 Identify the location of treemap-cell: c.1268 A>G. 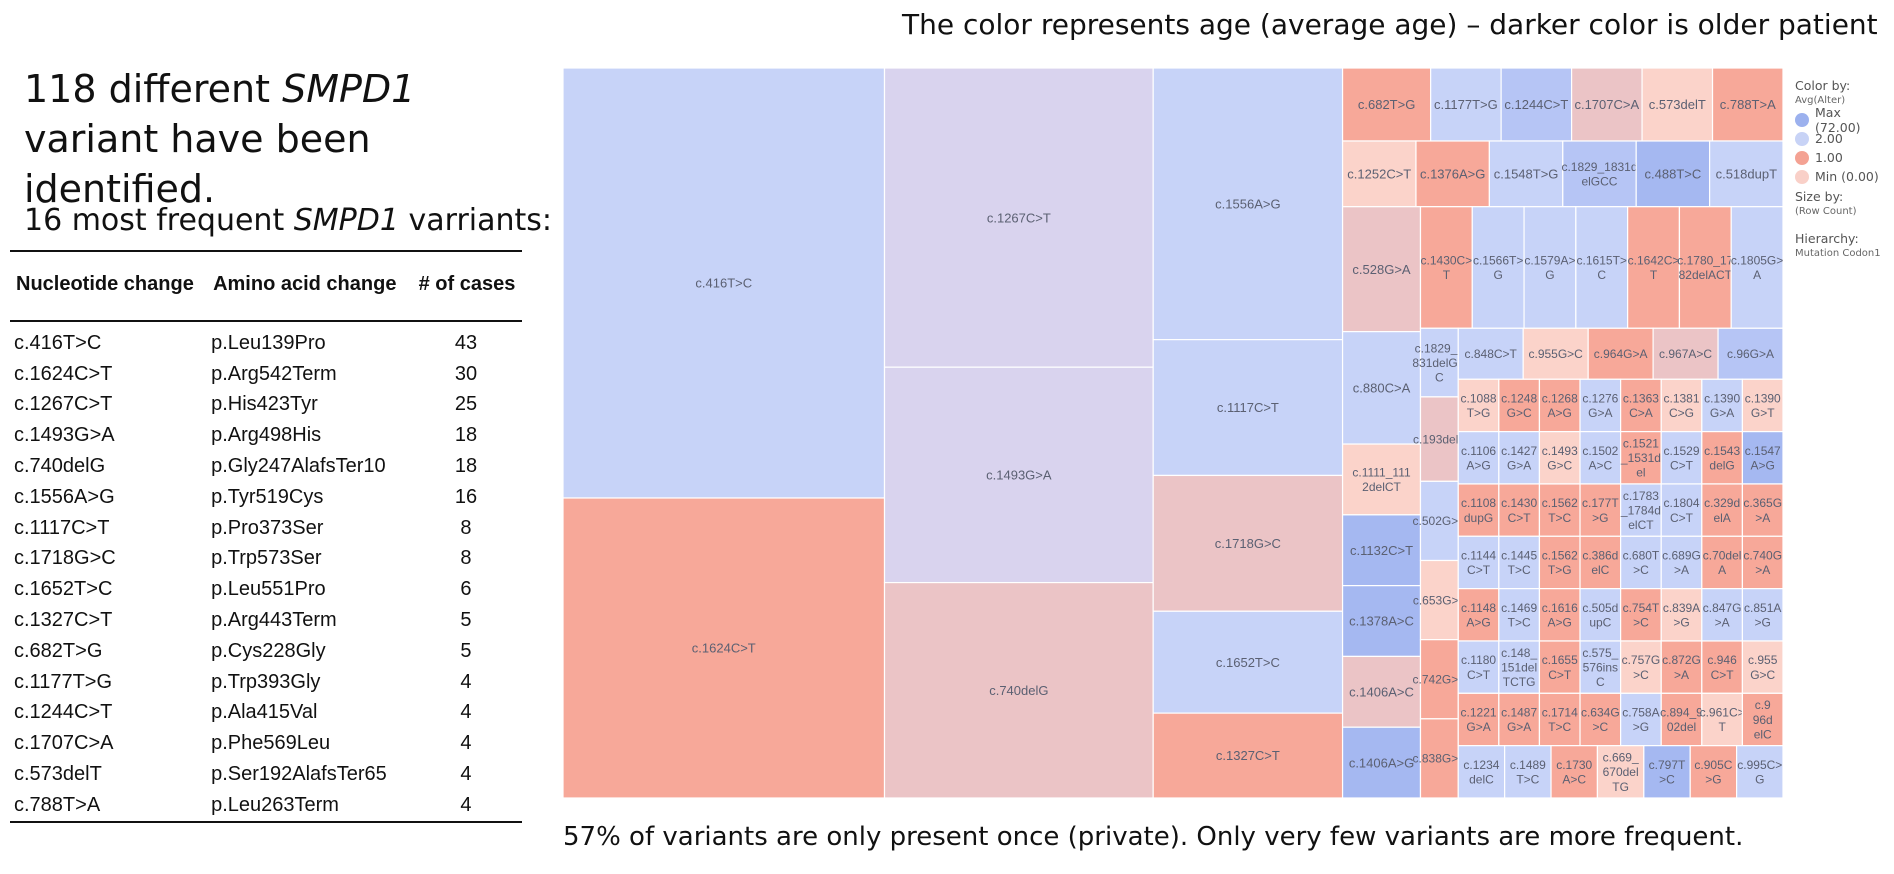
(1559, 405).